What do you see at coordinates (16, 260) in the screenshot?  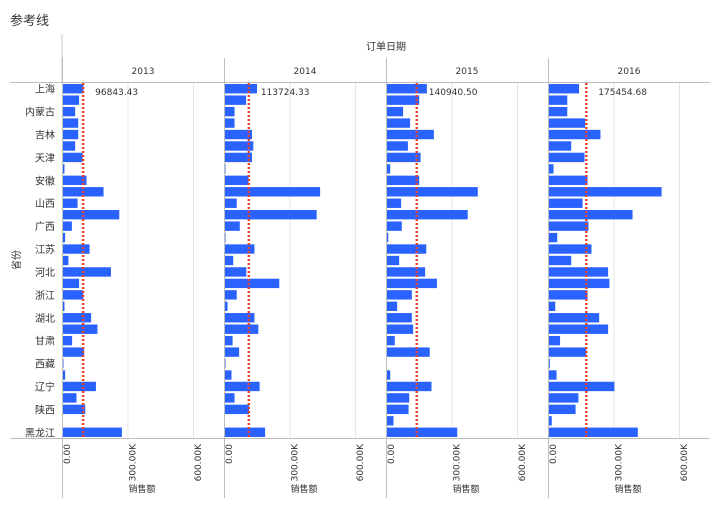 I see `y-axis-title: 省份` at bounding box center [16, 260].